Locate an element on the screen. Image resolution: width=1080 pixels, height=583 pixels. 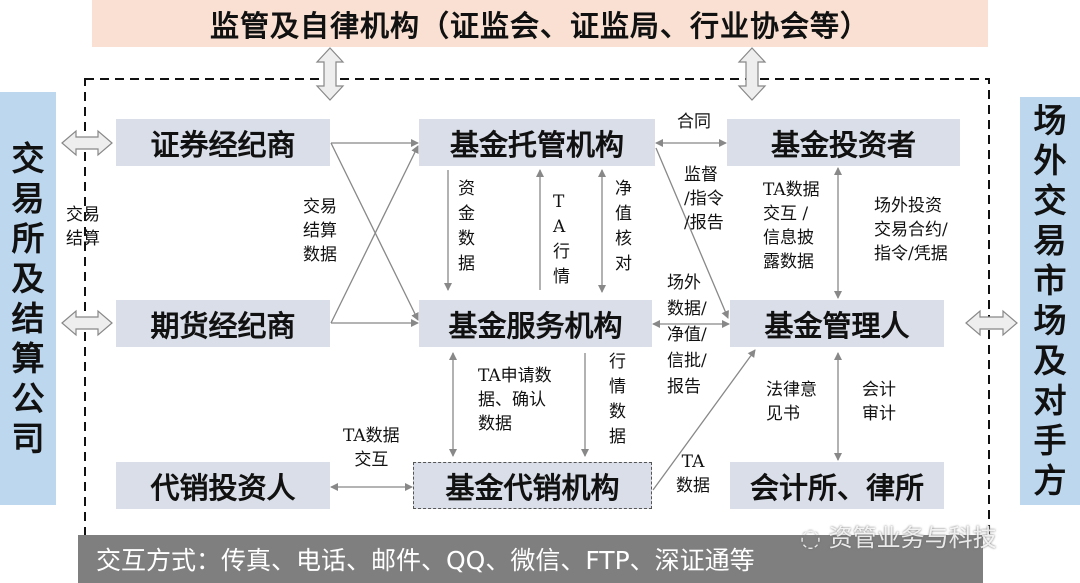
watermark-text: 资管业务与科技 is located at coordinates (912, 538).